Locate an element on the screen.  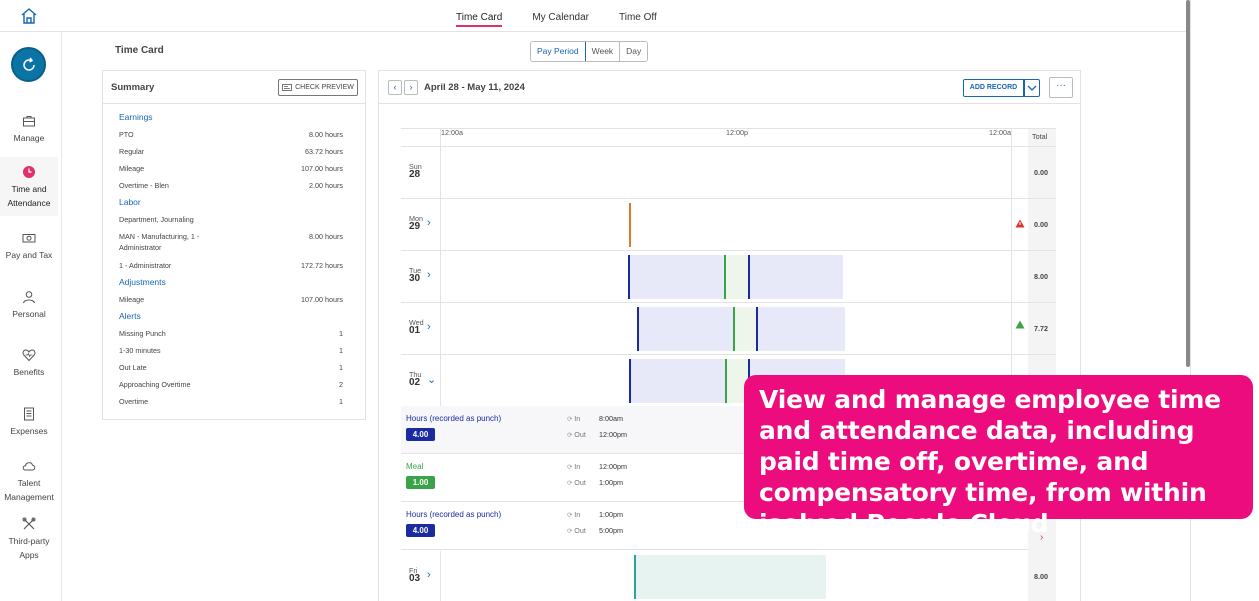
section-adjustments: Adjustments is located at coordinates (142, 282).